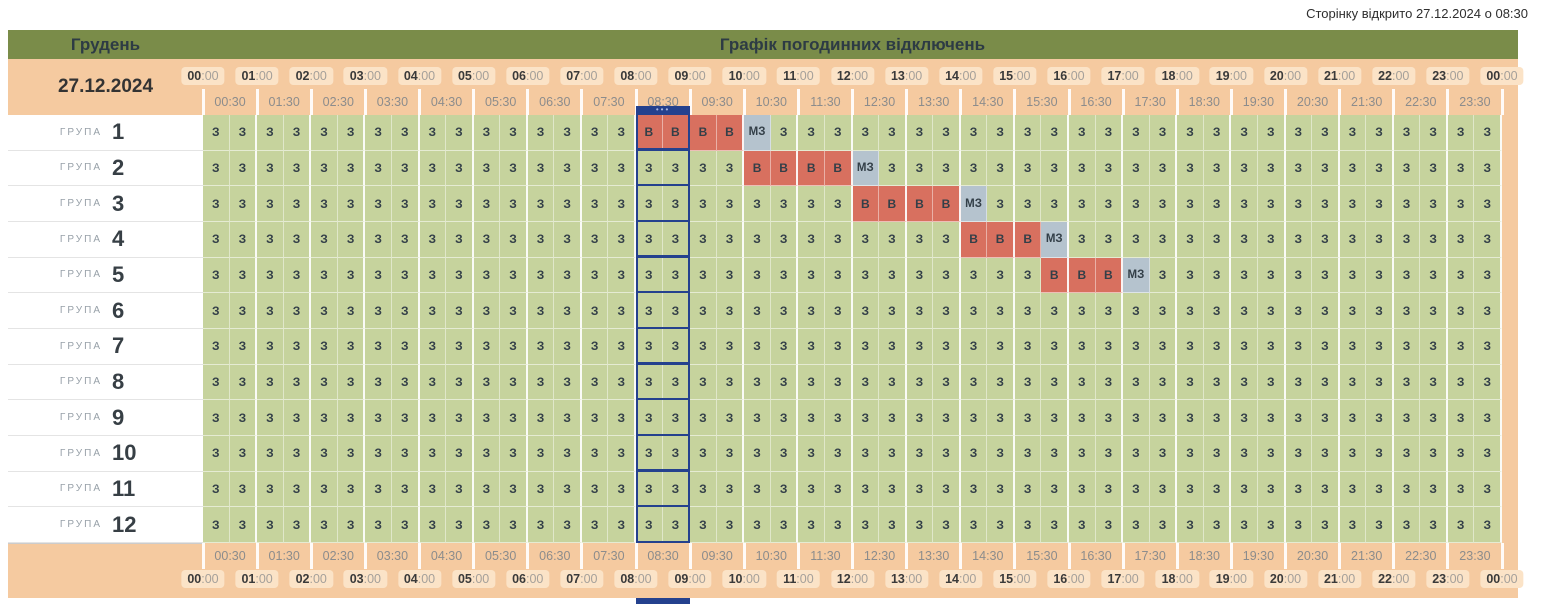 The height and width of the screenshot is (609, 1545). Describe the element at coordinates (1136, 275) in the screenshot. I see `schedule-cell: МЗ` at that location.